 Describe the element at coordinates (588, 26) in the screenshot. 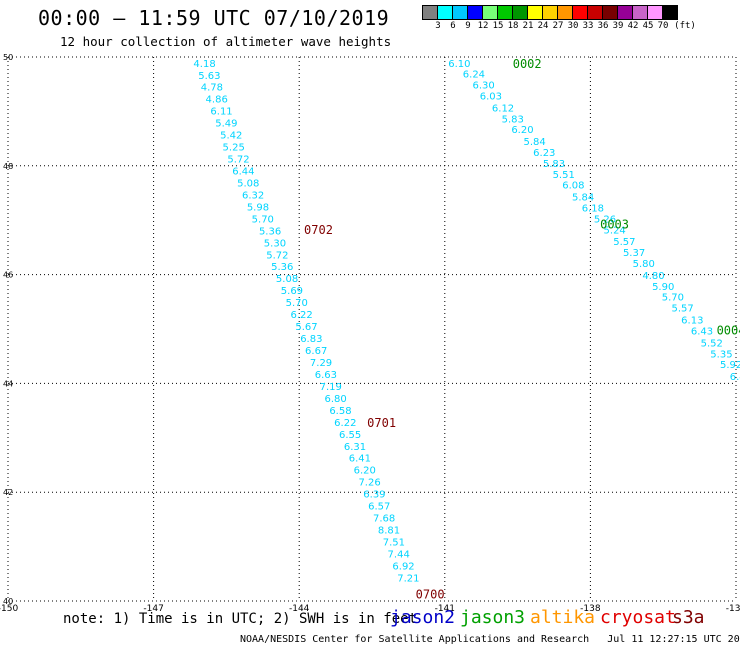

I see `scale-label: 33` at that location.